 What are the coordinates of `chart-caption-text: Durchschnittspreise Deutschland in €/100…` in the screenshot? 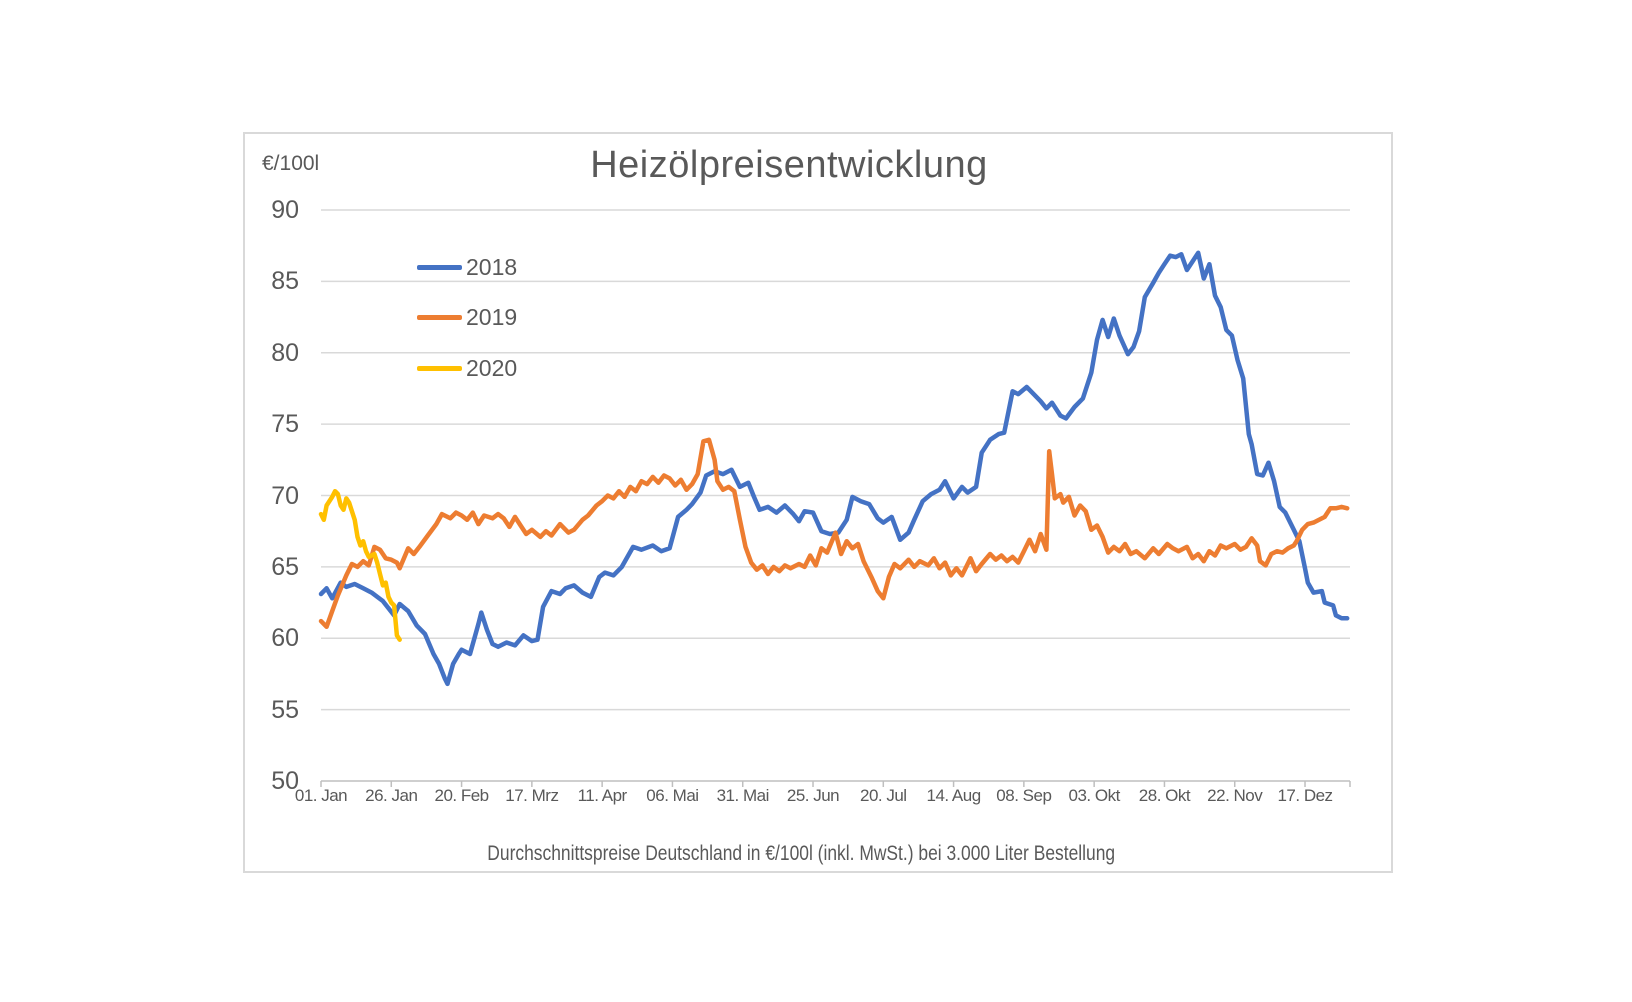 It's located at (801, 853).